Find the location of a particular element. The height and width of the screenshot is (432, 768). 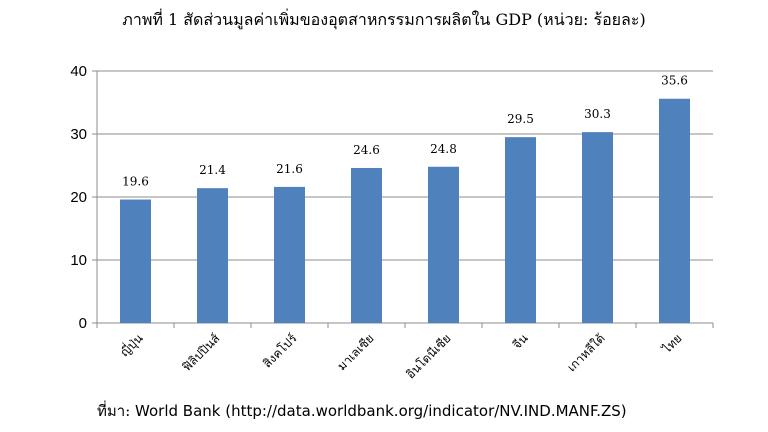

y-tick-labels: 0 10 20 30 40 is located at coordinates (78, 197).